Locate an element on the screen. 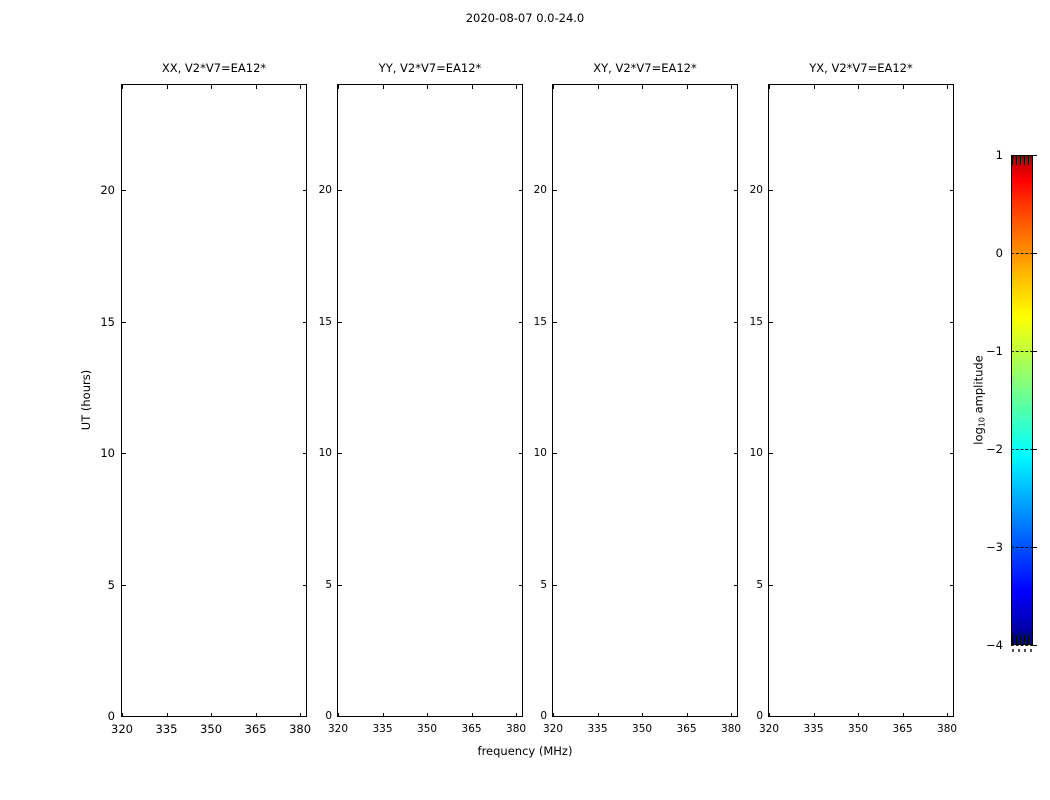 This screenshot has width=1050, height=800. colorbar-under-marker-icon is located at coordinates (1022, 650).